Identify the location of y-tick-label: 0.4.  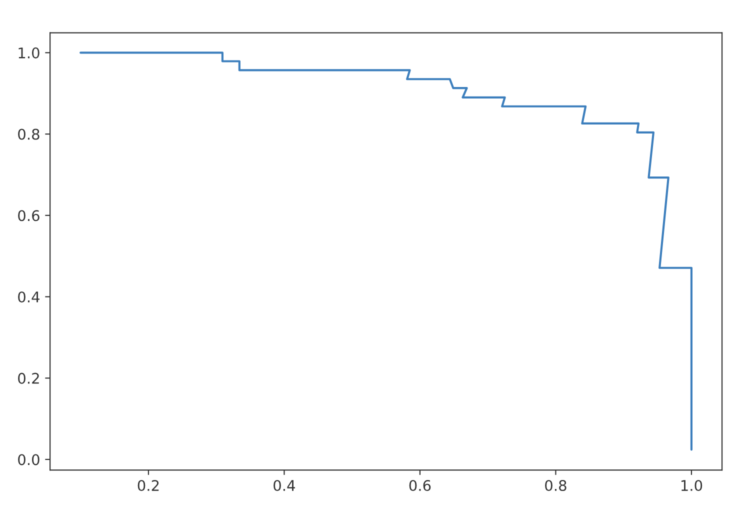
(29, 296).